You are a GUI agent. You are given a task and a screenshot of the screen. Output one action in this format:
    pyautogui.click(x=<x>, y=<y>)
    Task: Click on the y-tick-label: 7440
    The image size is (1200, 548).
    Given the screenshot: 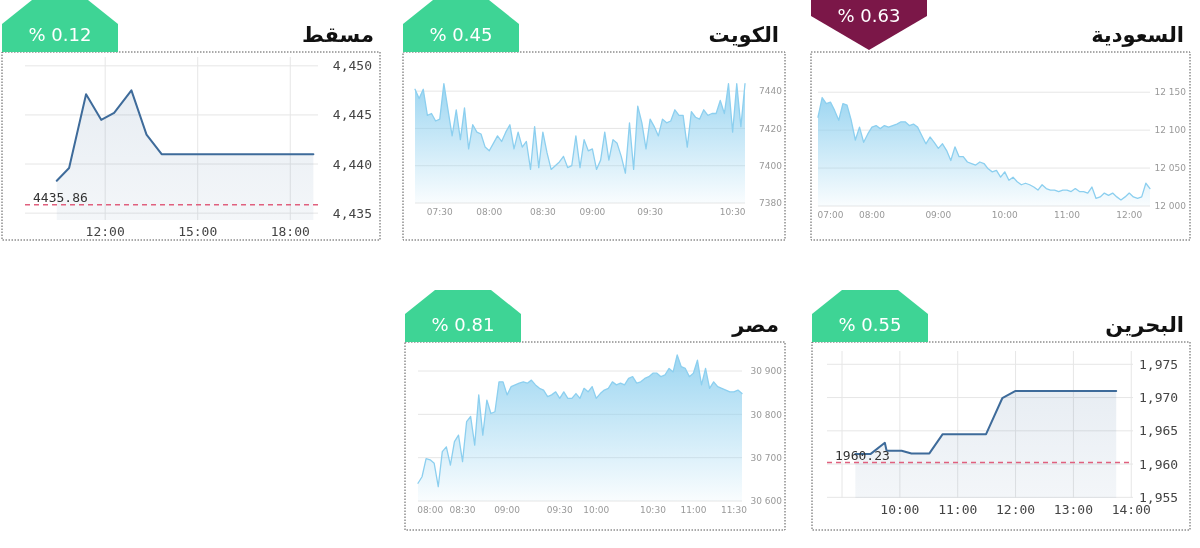 What is the action you would take?
    pyautogui.click(x=771, y=91)
    